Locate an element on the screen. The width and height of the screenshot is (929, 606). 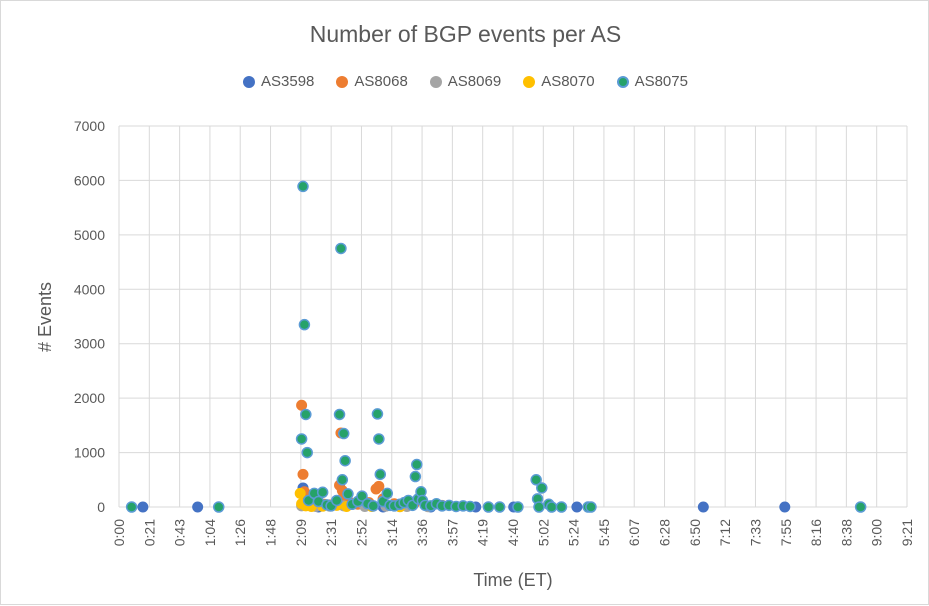
legend-item-as8069: AS8069 is located at coordinates (465, 81).